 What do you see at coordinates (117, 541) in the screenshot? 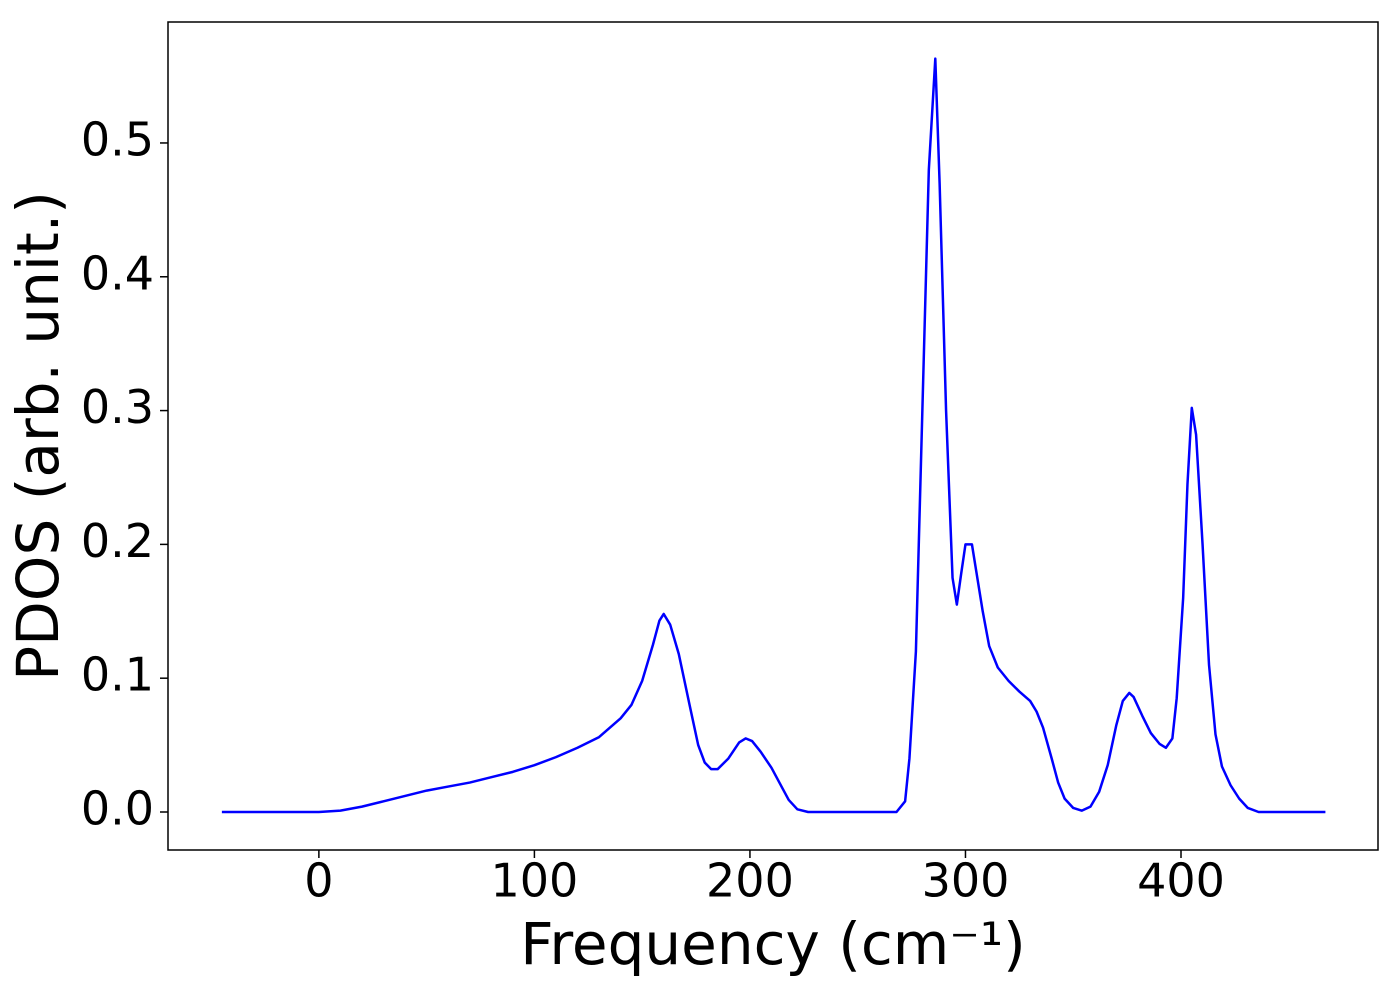
I see `y-tick-label: 0.2` at bounding box center [117, 541].